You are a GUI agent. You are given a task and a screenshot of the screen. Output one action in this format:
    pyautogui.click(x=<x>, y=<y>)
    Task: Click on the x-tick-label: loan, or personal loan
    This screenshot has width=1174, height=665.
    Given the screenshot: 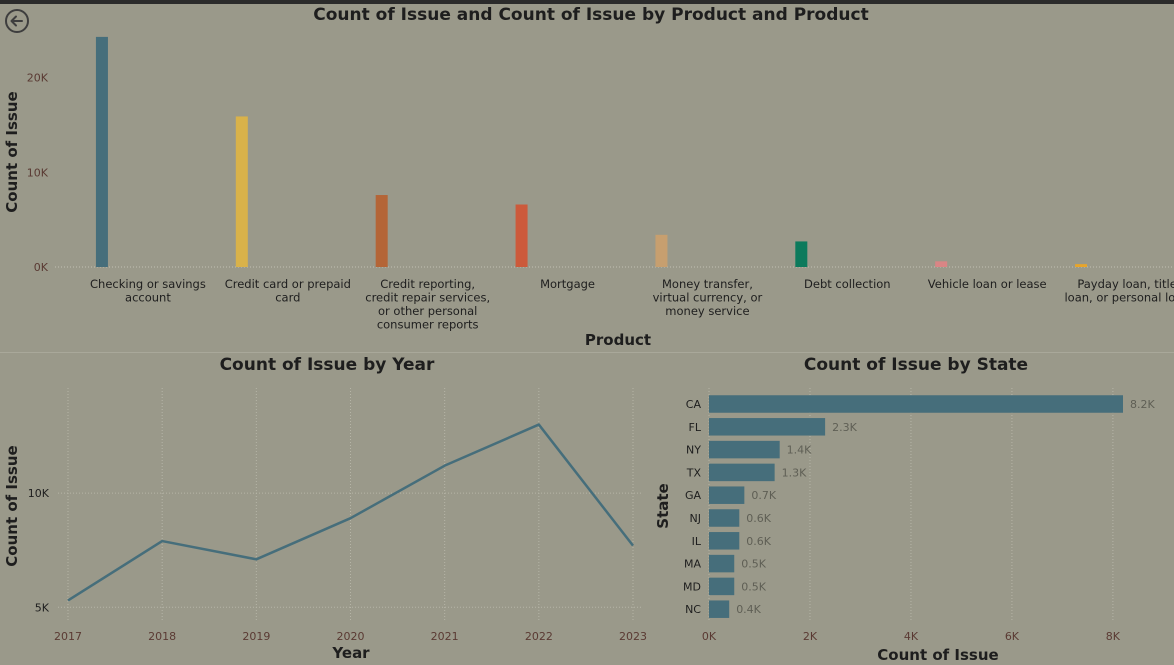 What is the action you would take?
    pyautogui.click(x=1119, y=298)
    